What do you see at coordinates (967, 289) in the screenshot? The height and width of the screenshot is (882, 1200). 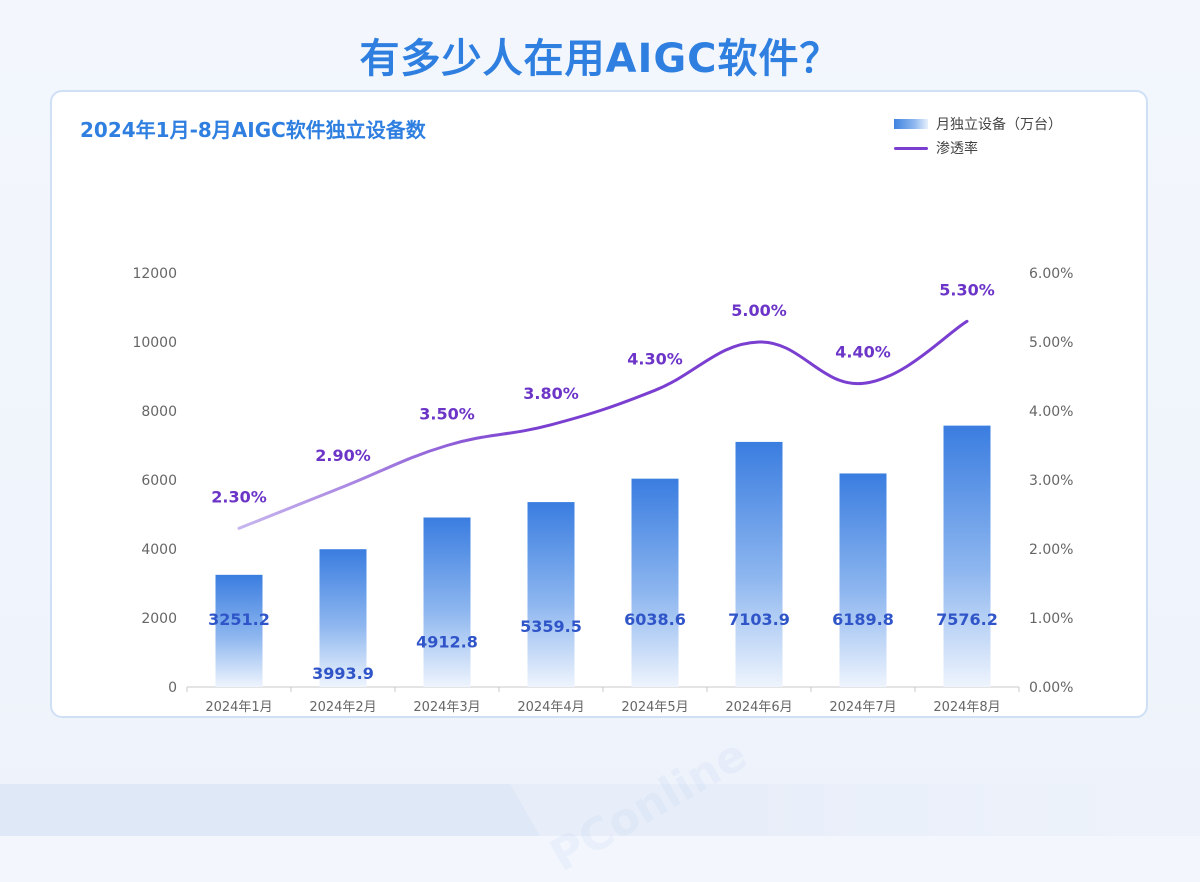 I see `line-value-label: 5.30%` at bounding box center [967, 289].